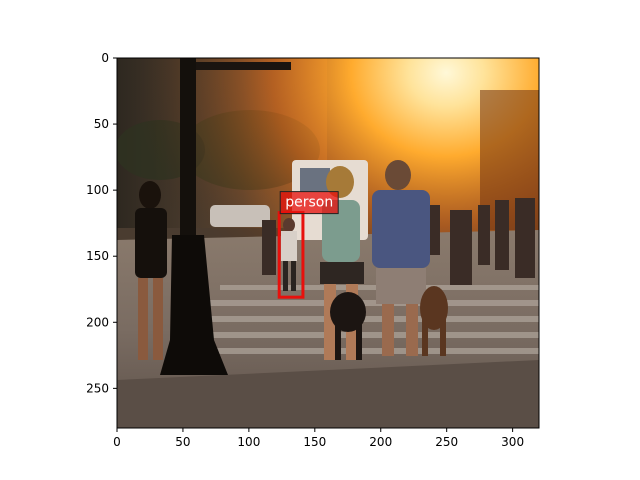  I want to click on y-tick-label: 0, so click(105, 58).